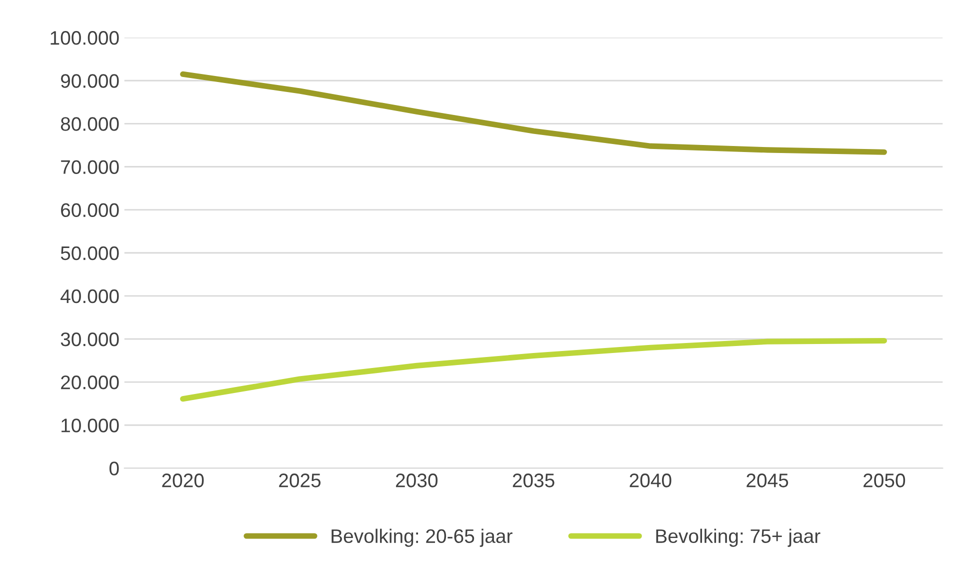 The height and width of the screenshot is (578, 957). What do you see at coordinates (183, 481) in the screenshot?
I see `x-tick-label: 2020` at bounding box center [183, 481].